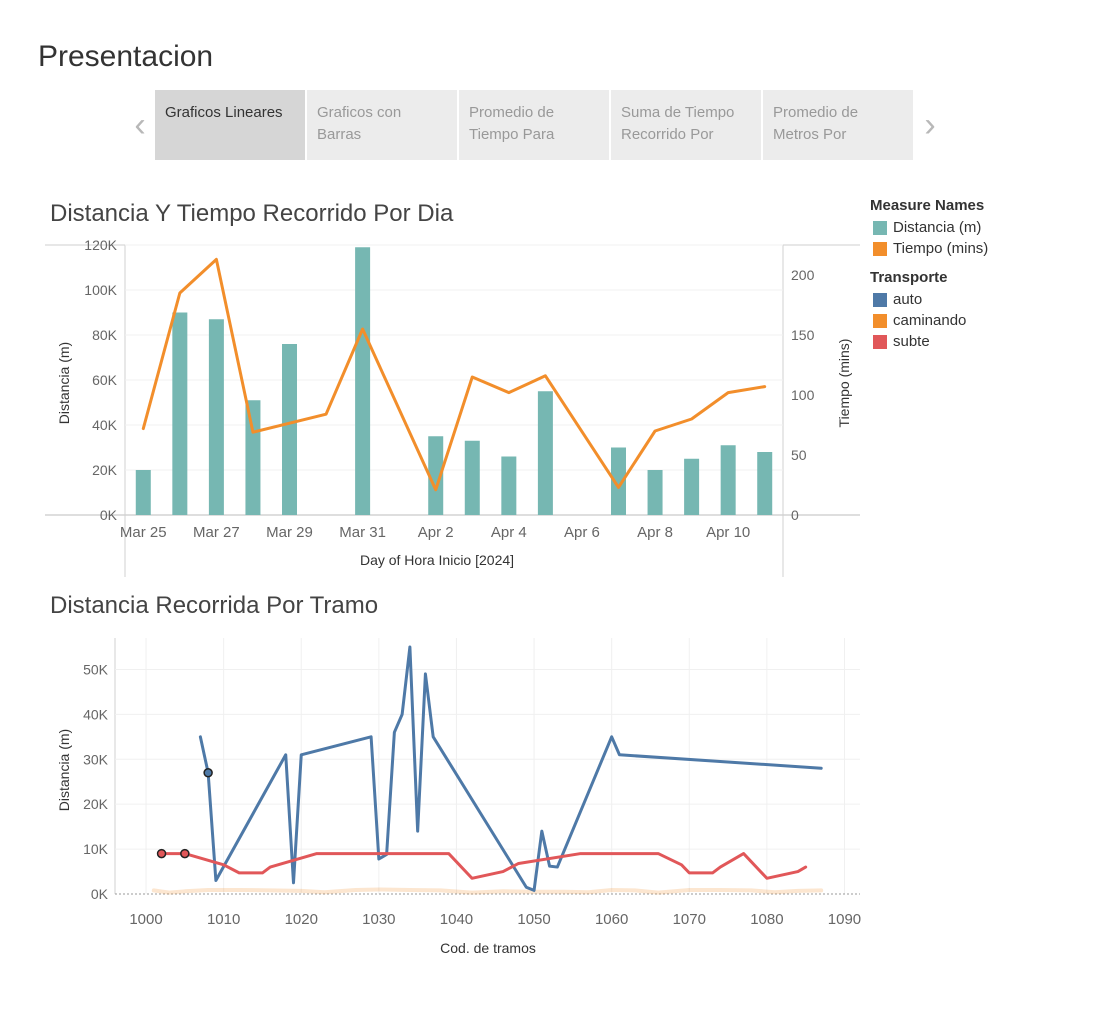  What do you see at coordinates (980, 299) in the screenshot?
I see `legend-item-auto: auto` at bounding box center [980, 299].